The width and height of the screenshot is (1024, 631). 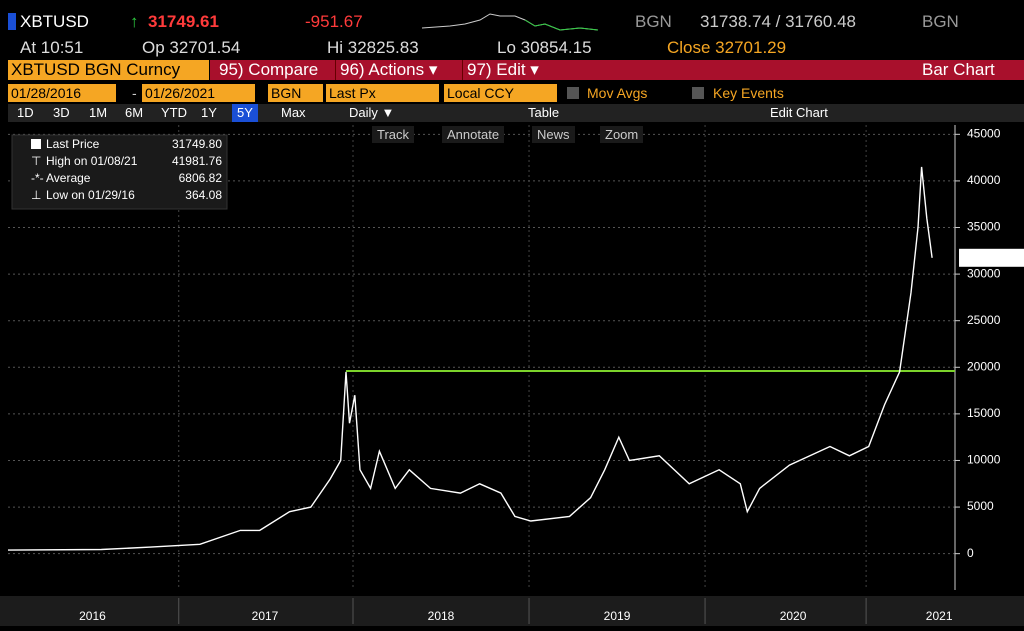 I want to click on last-price-tag, so click(x=991, y=257).